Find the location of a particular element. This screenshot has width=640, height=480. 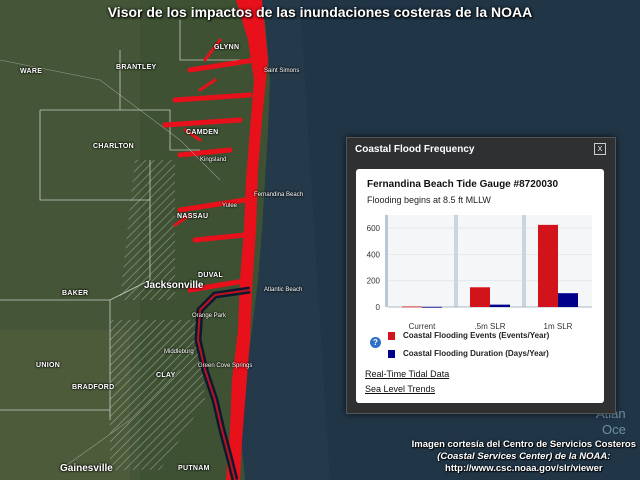

city-label-jacksonville: Jacksonville is located at coordinates (174, 285).